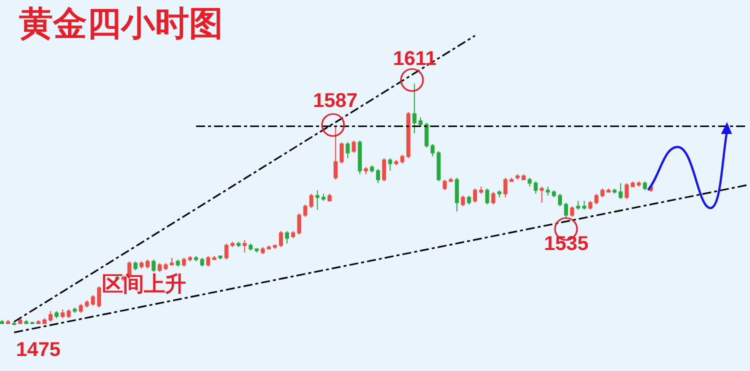 This screenshot has width=750, height=371. I want to click on annotation: 1535, so click(566, 244).